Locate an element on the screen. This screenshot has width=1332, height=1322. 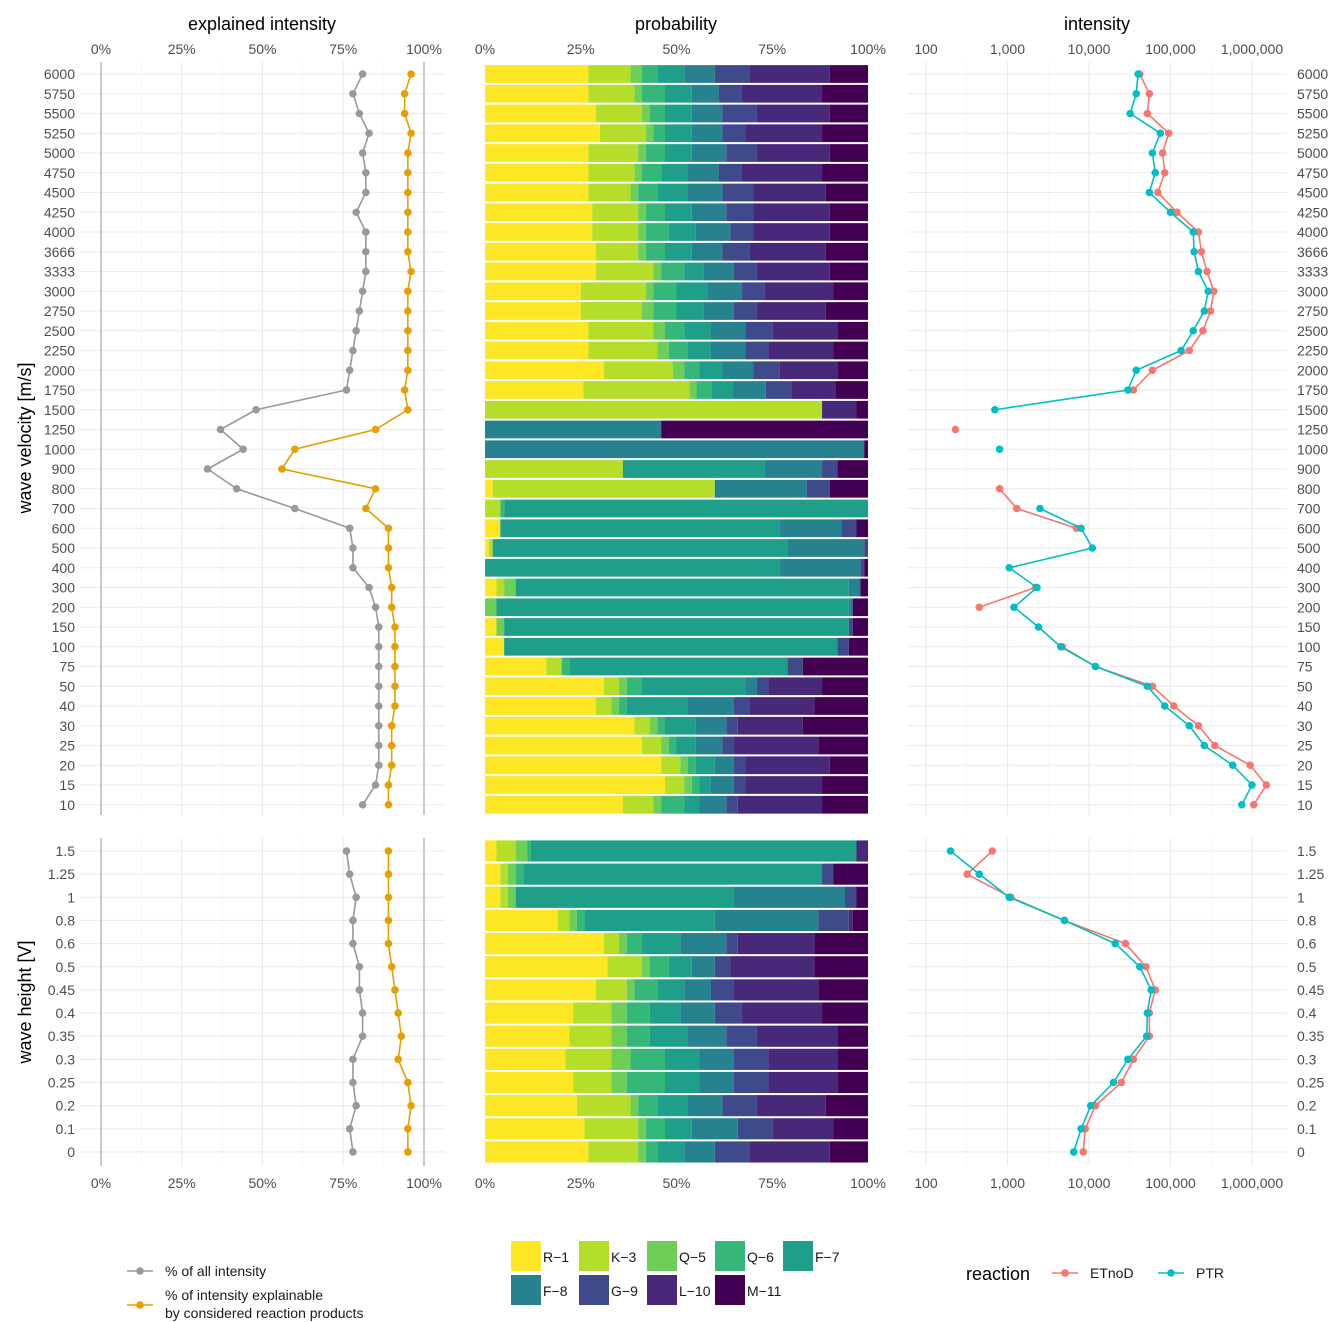
y-tick-label-right: 40 is located at coordinates (1305, 706).